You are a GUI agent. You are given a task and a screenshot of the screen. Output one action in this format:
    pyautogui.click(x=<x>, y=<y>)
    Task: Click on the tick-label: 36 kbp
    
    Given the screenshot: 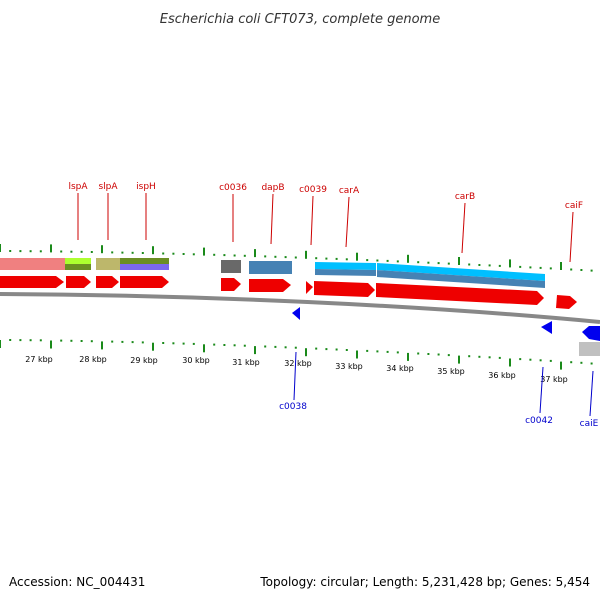 What is the action you would take?
    pyautogui.click(x=502, y=375)
    